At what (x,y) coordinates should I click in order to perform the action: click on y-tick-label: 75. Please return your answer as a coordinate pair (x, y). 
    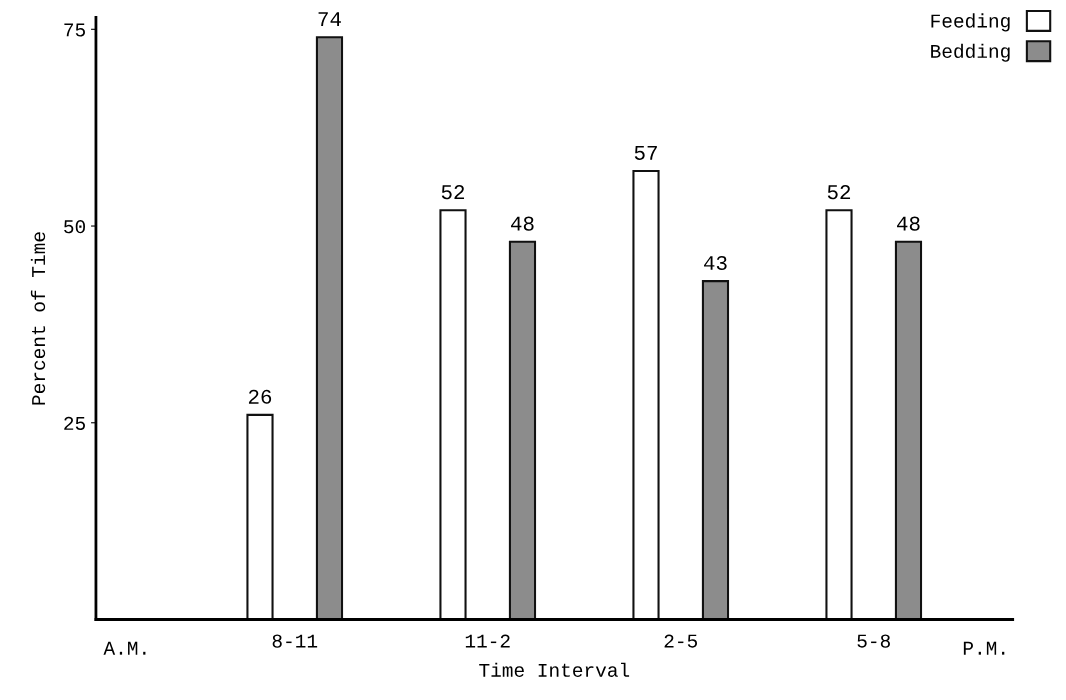
    Looking at the image, I should click on (74, 30).